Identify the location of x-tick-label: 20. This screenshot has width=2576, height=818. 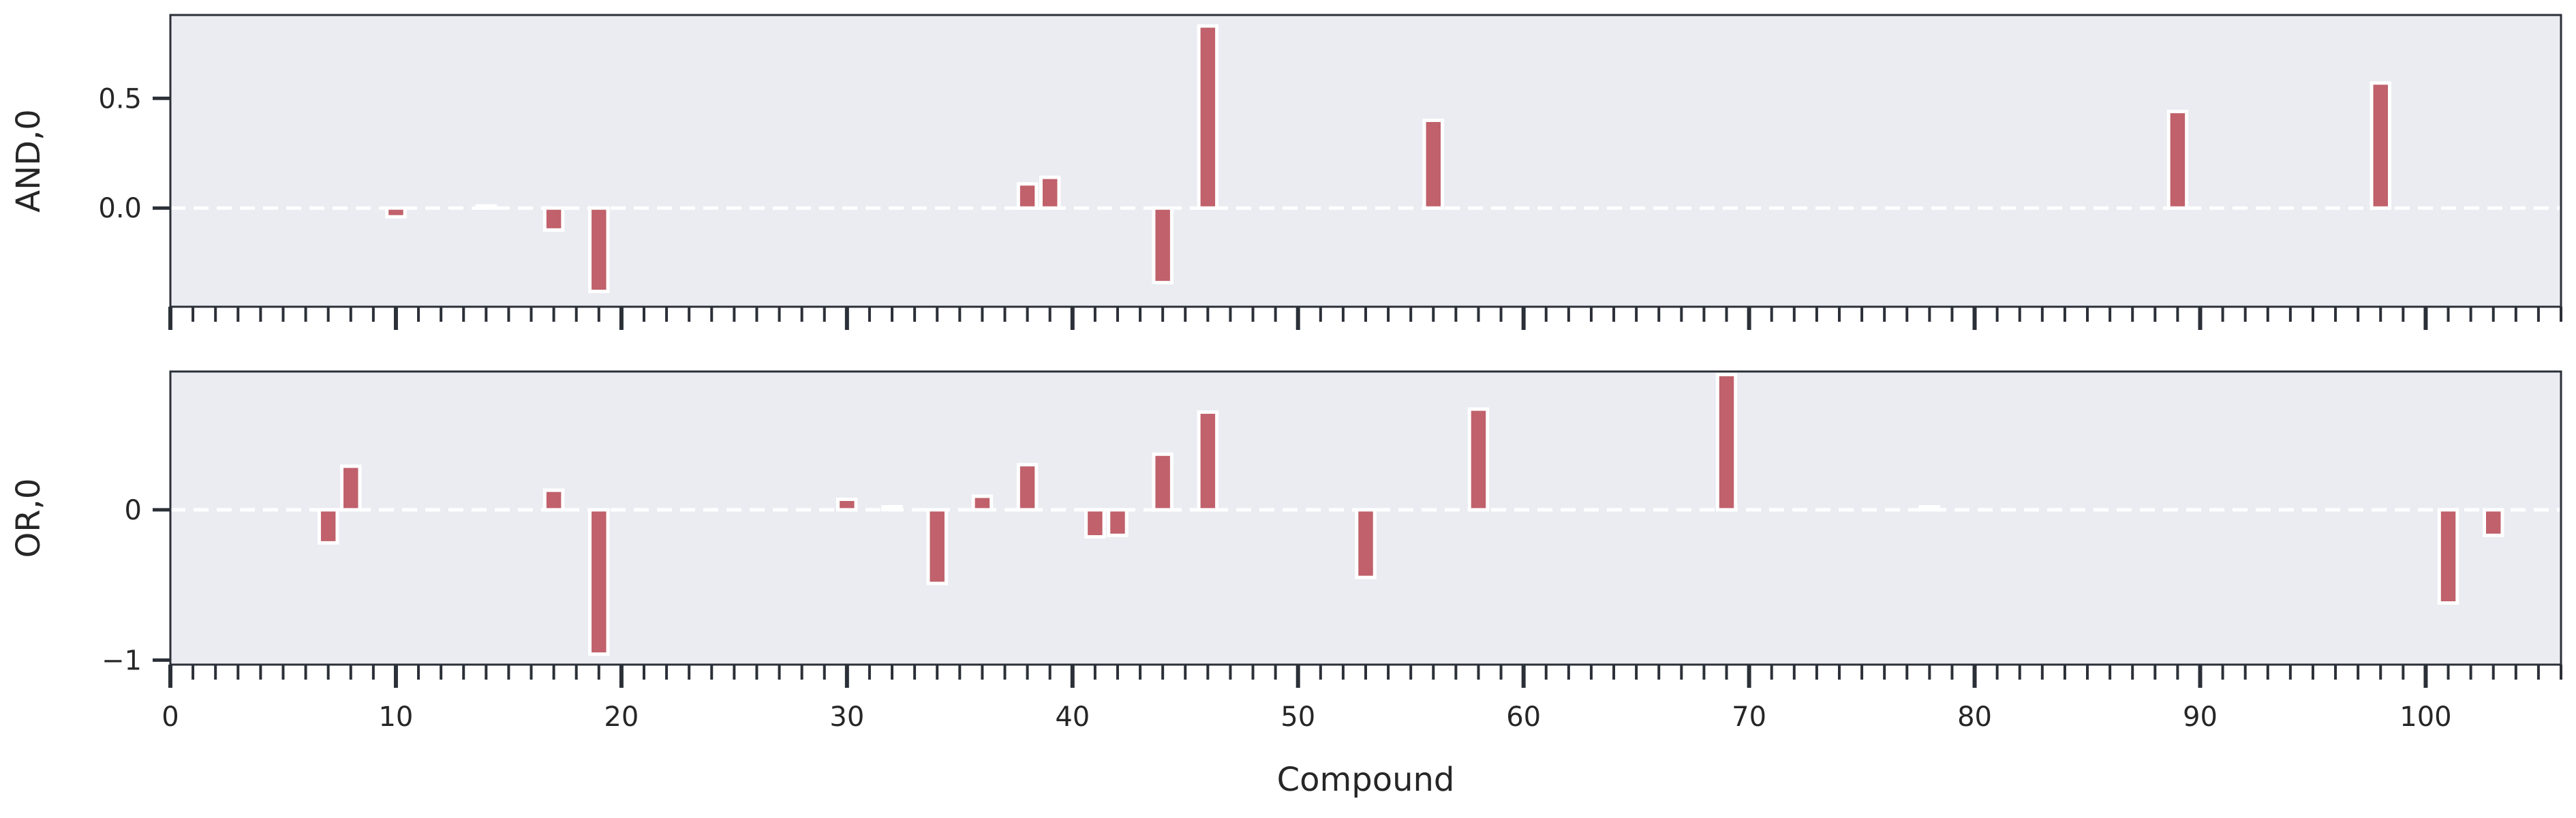
(621, 717).